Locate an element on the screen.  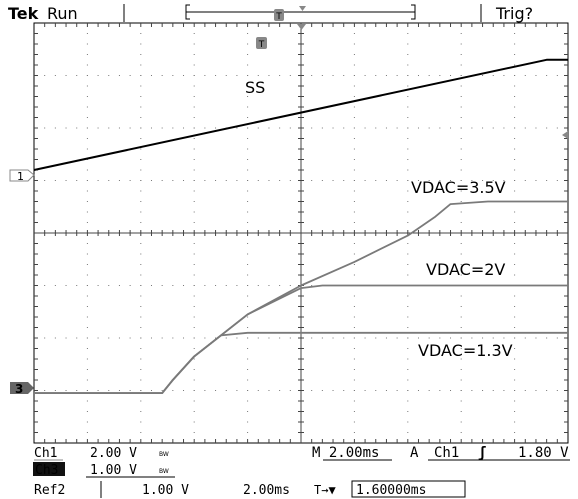
ch1-bw-icon: BW is located at coordinates (164, 454).